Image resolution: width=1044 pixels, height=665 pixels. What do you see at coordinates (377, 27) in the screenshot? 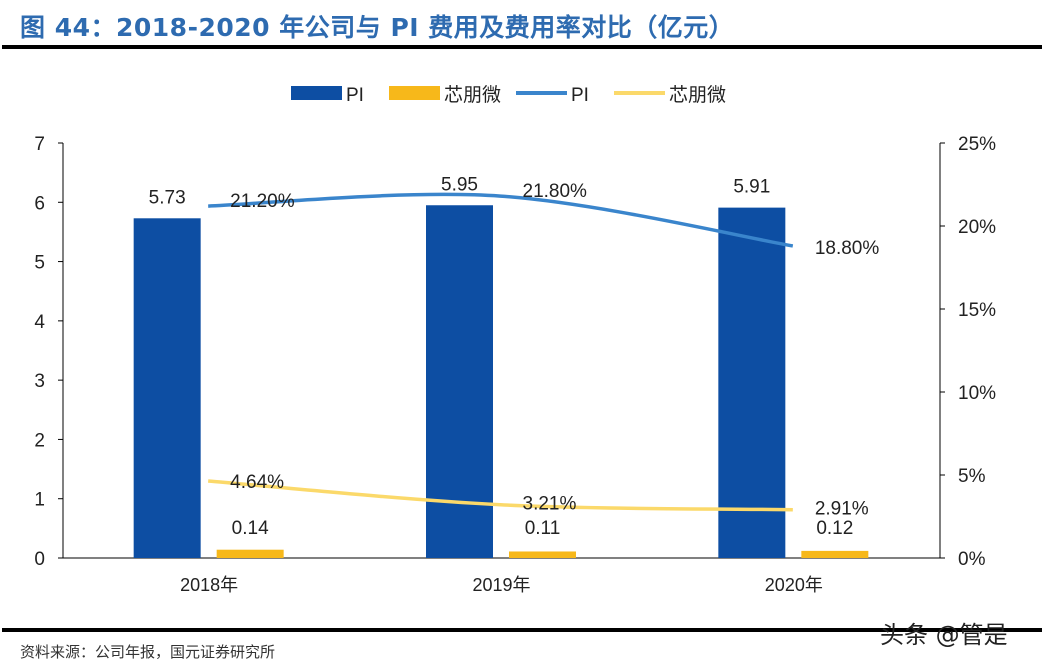
I see `figure-title: 图 44：2018-2020 年公司与 PI 费用及费用率对比（亿元）` at bounding box center [377, 27].